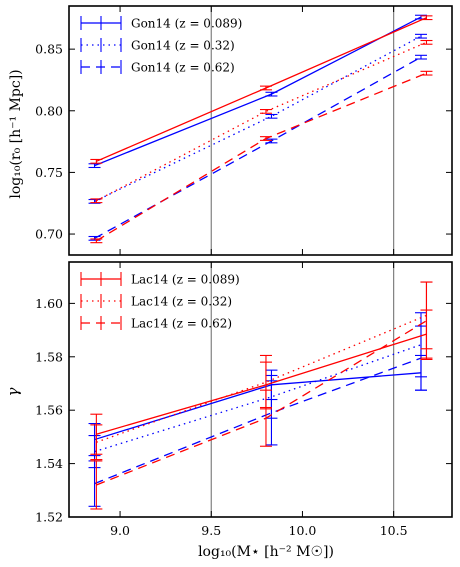 Image resolution: width=460 pixels, height=567 pixels. Describe the element at coordinates (49, 463) in the screenshot. I see `y-tick-label: 1.54` at that location.